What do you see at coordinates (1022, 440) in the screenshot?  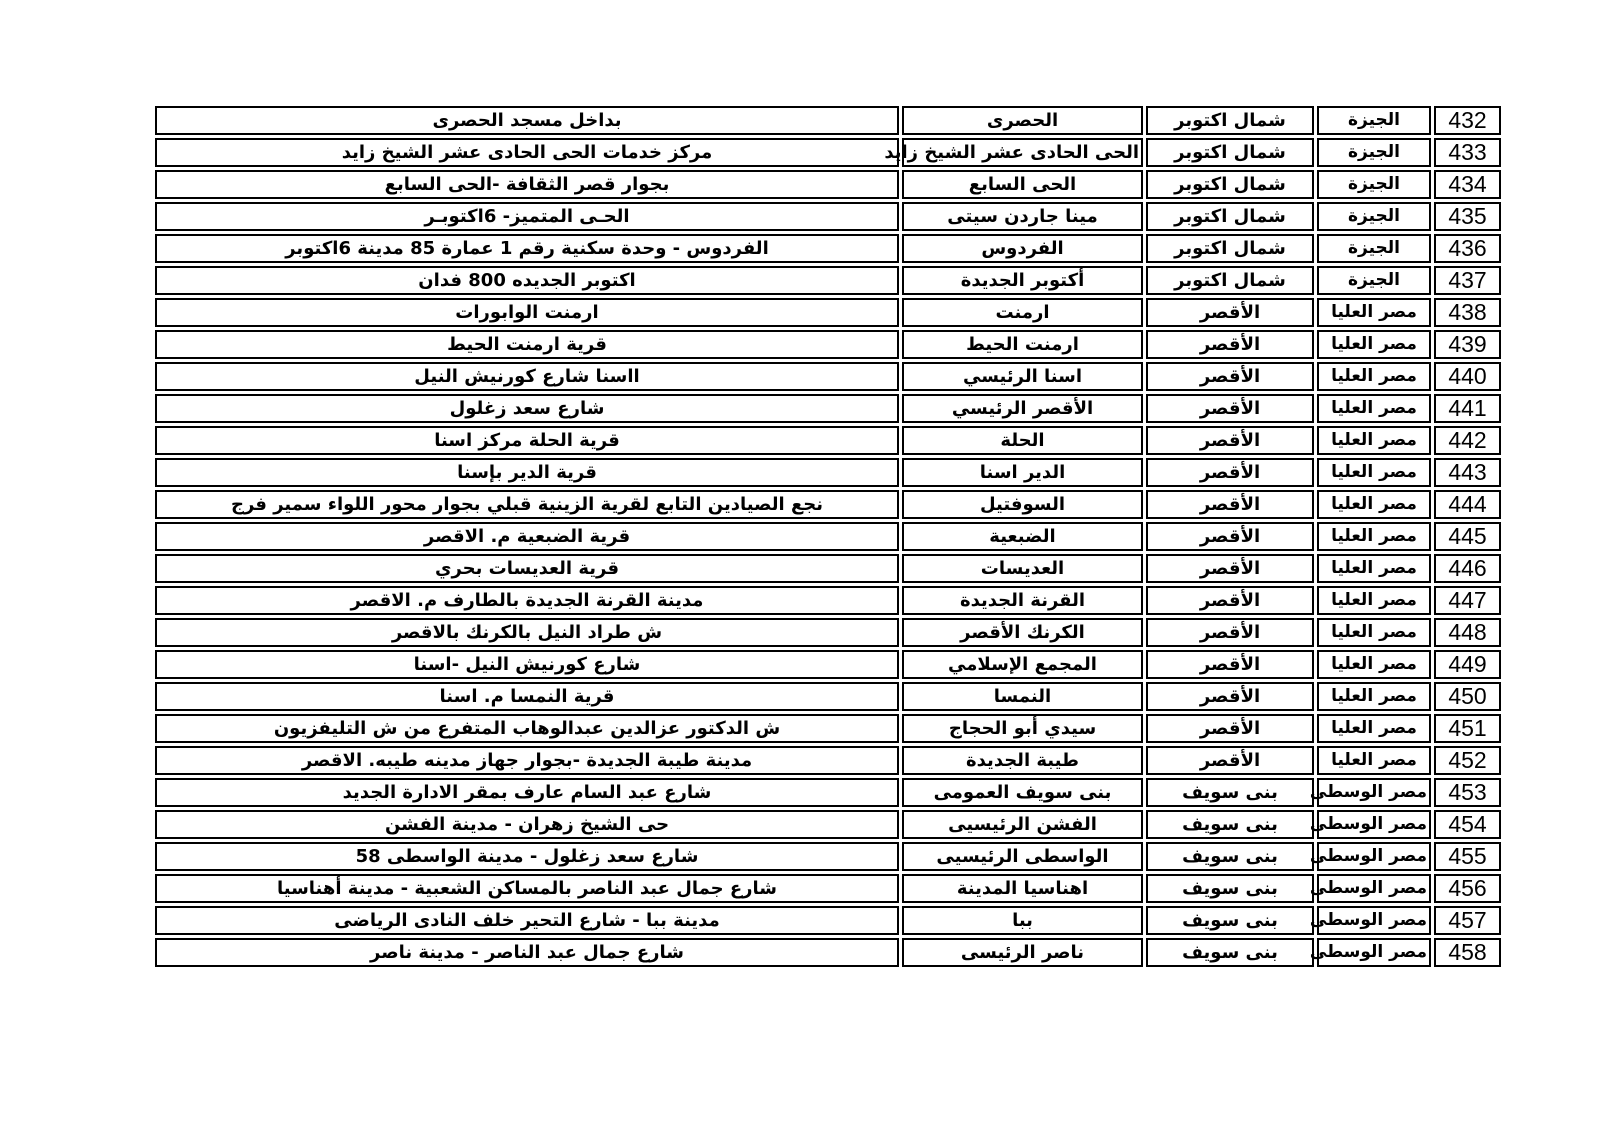 I see `branch-name-cell: الحلة` at bounding box center [1022, 440].